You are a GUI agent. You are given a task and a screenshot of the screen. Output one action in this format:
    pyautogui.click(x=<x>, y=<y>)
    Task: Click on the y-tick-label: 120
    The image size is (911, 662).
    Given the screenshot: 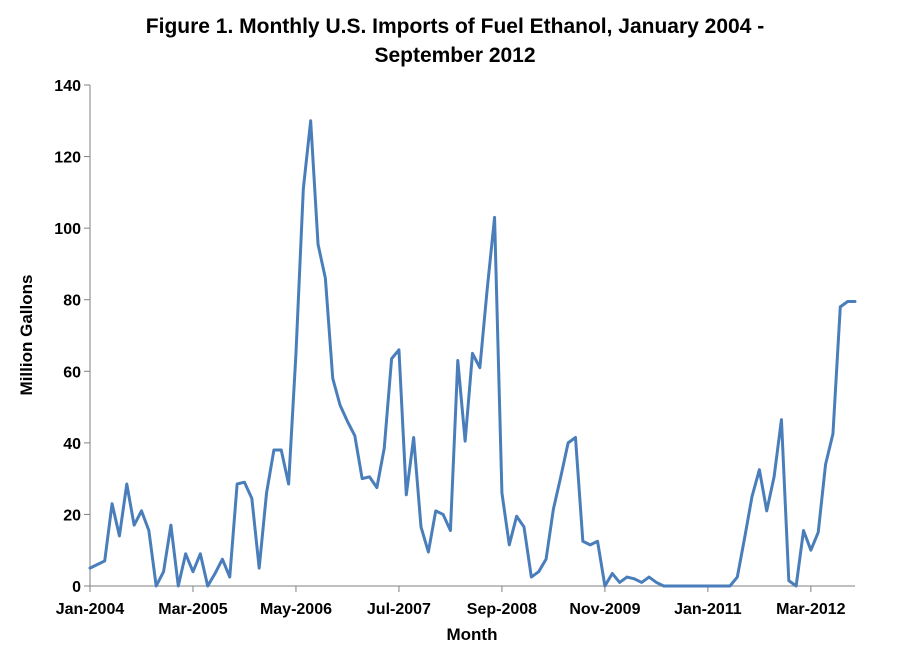 What is the action you would take?
    pyautogui.click(x=67, y=158)
    